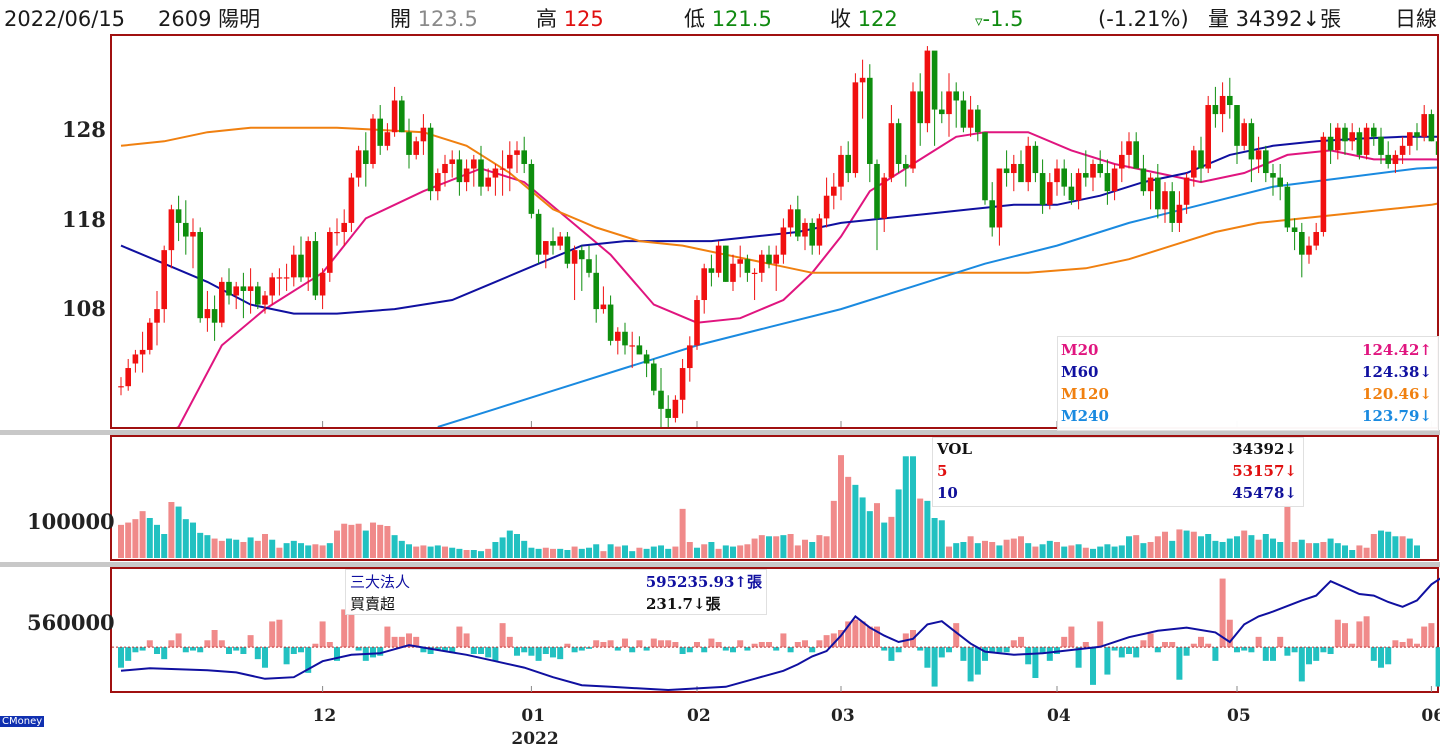  What do you see at coordinates (324, 716) in the screenshot?
I see `month-label: 12` at bounding box center [324, 716].